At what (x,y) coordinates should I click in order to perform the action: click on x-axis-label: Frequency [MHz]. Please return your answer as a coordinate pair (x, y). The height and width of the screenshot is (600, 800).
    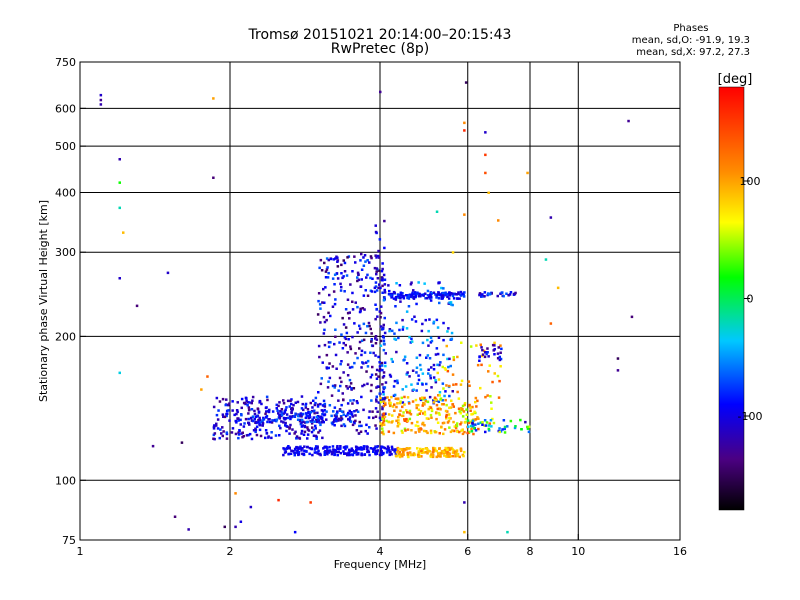
    Looking at the image, I should click on (380, 564).